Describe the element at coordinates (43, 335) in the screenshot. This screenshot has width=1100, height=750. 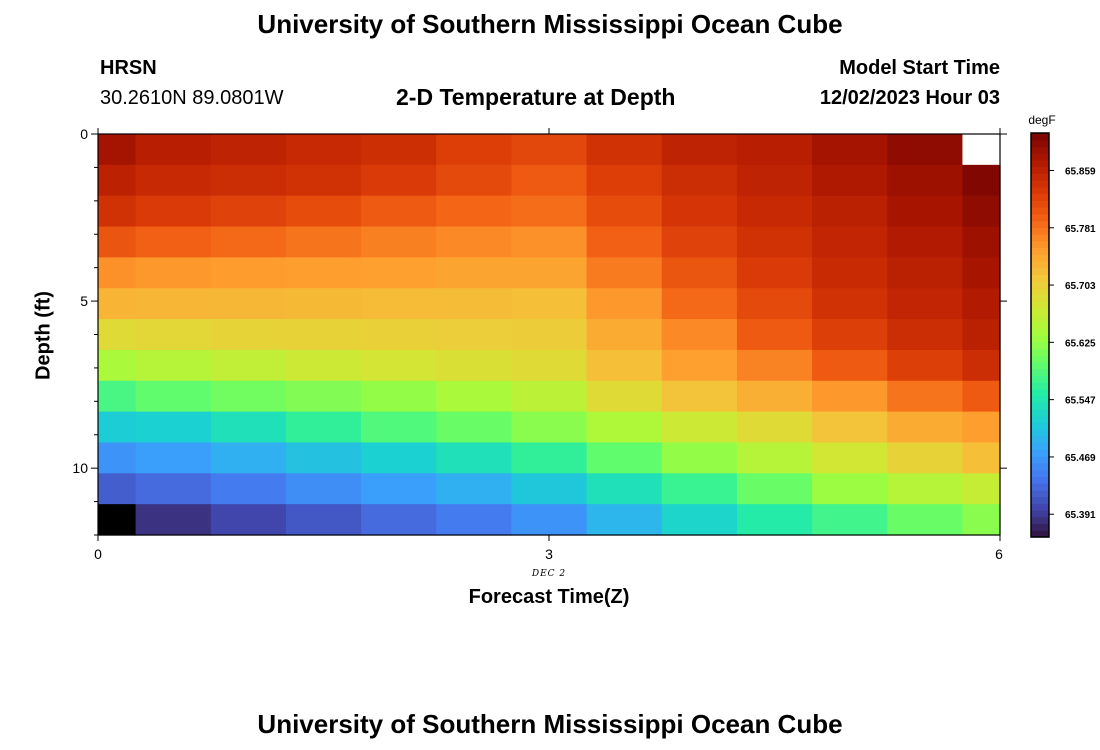
I see `y-axis-title: Depth (ft)` at that location.